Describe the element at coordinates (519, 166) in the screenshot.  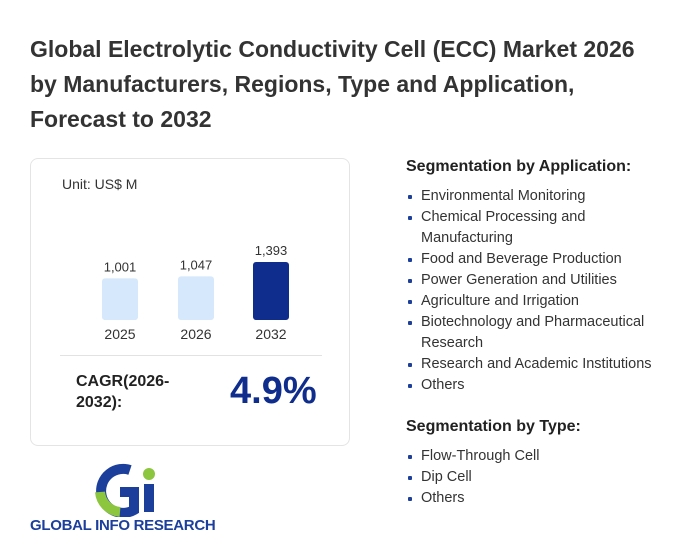
I see `segment-heading: Segmentation by Application:` at that location.